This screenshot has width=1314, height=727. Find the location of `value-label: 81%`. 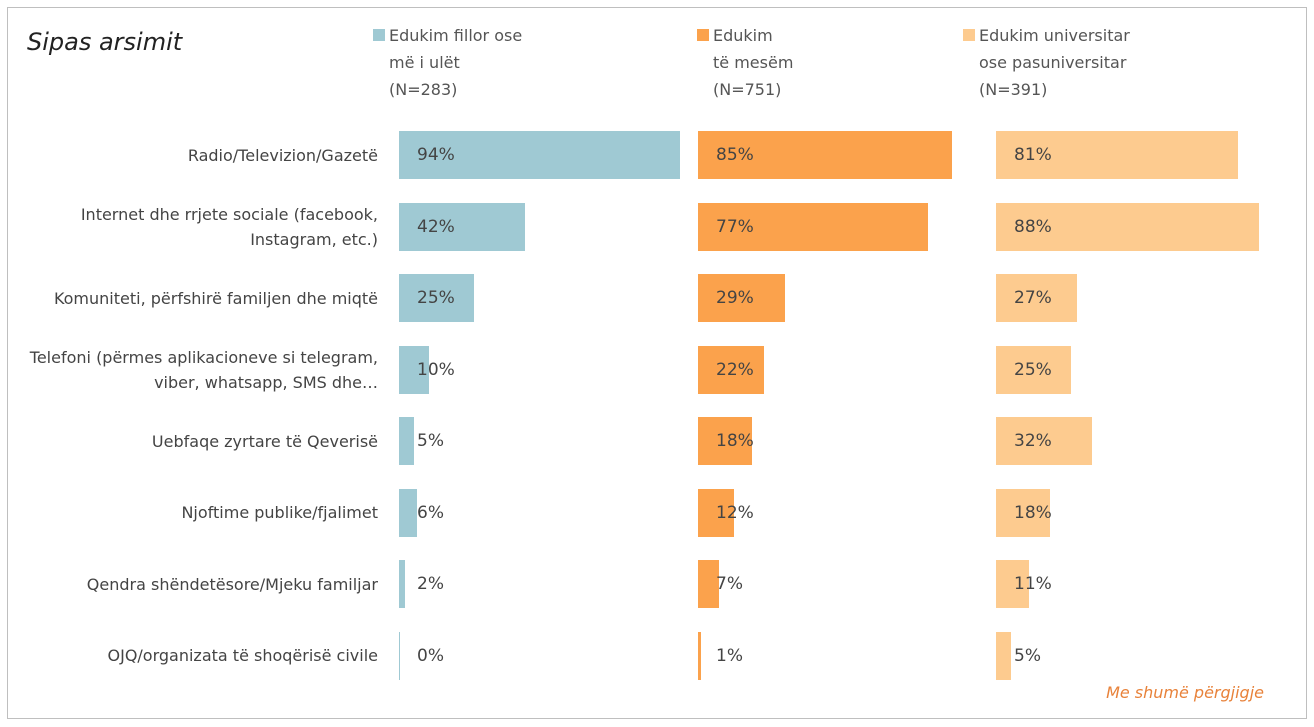

value-label: 81% is located at coordinates (1033, 155).